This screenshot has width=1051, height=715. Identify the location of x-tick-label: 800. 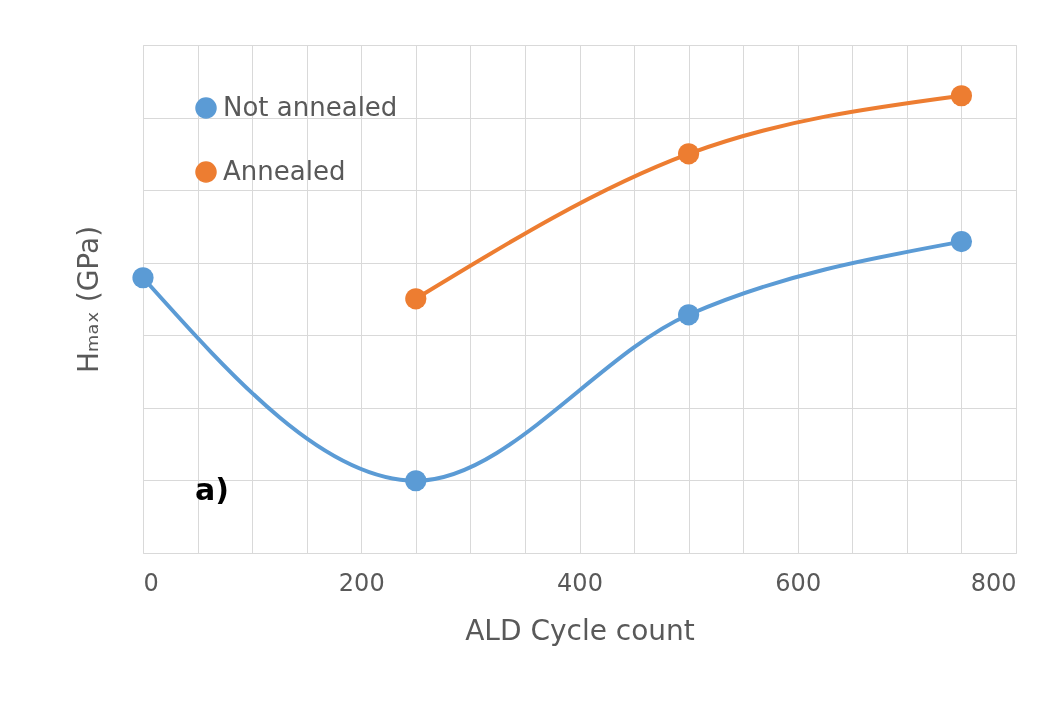
(993, 582).